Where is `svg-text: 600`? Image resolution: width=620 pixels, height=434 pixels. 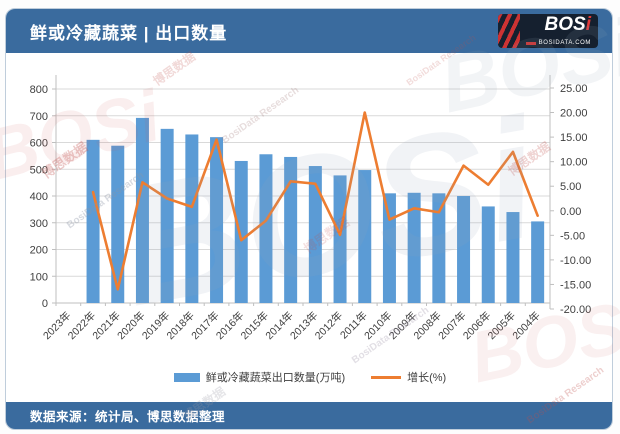
svg-text: 600 is located at coordinates (39, 144).